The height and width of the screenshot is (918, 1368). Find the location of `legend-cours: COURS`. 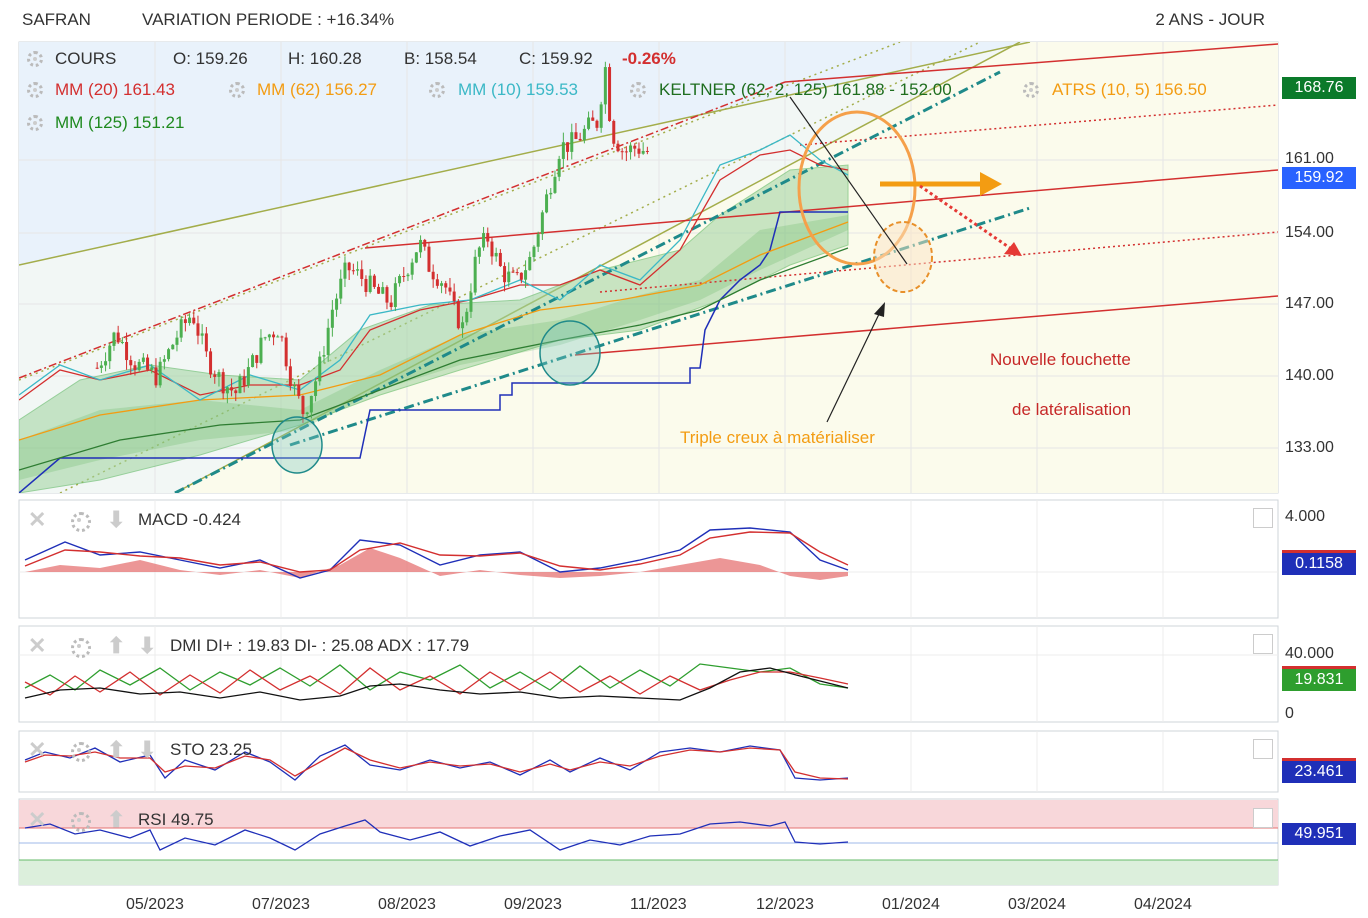

legend-cours: COURS is located at coordinates (86, 58).